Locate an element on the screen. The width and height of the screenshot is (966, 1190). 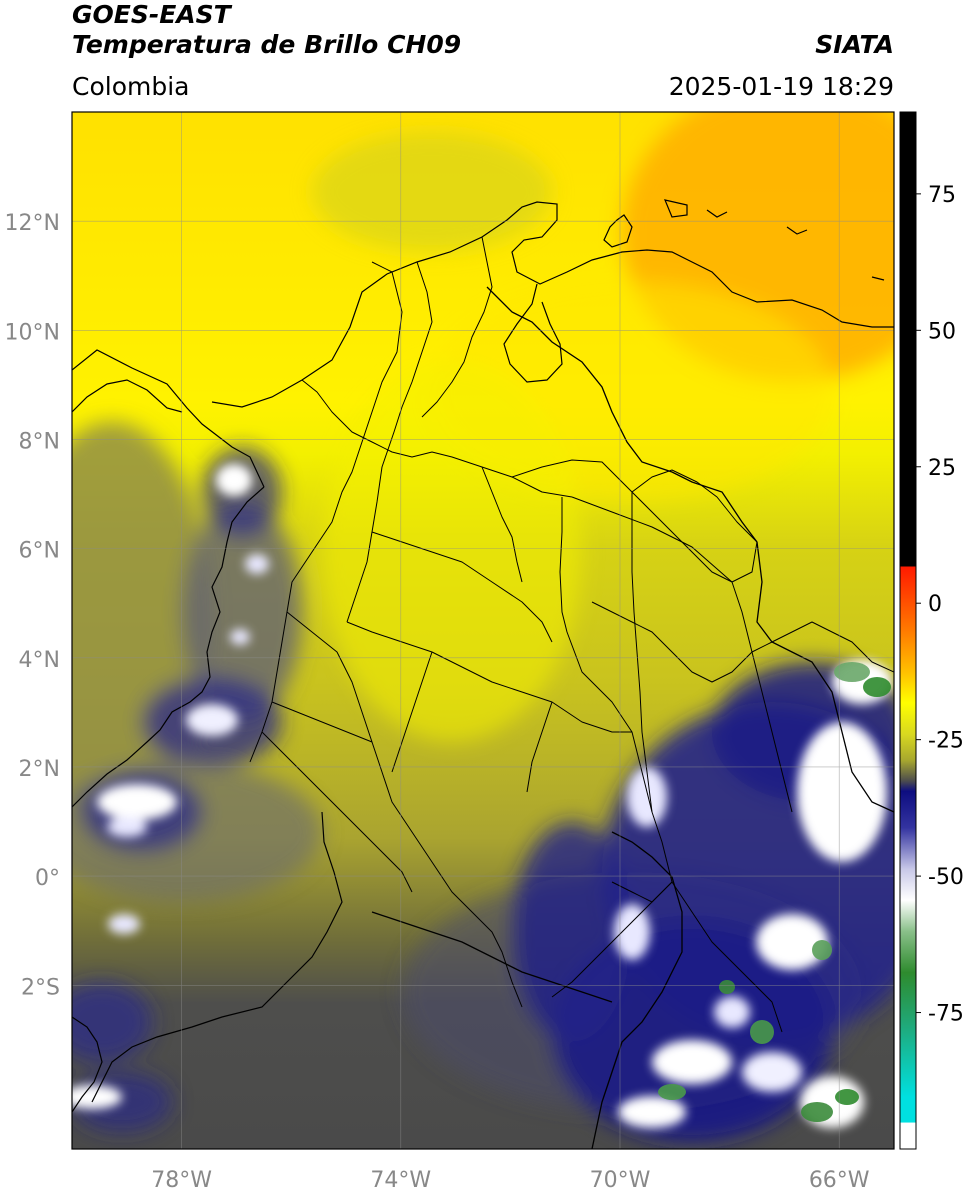
colorbar-tick-label: 50 is located at coordinates (942, 331).